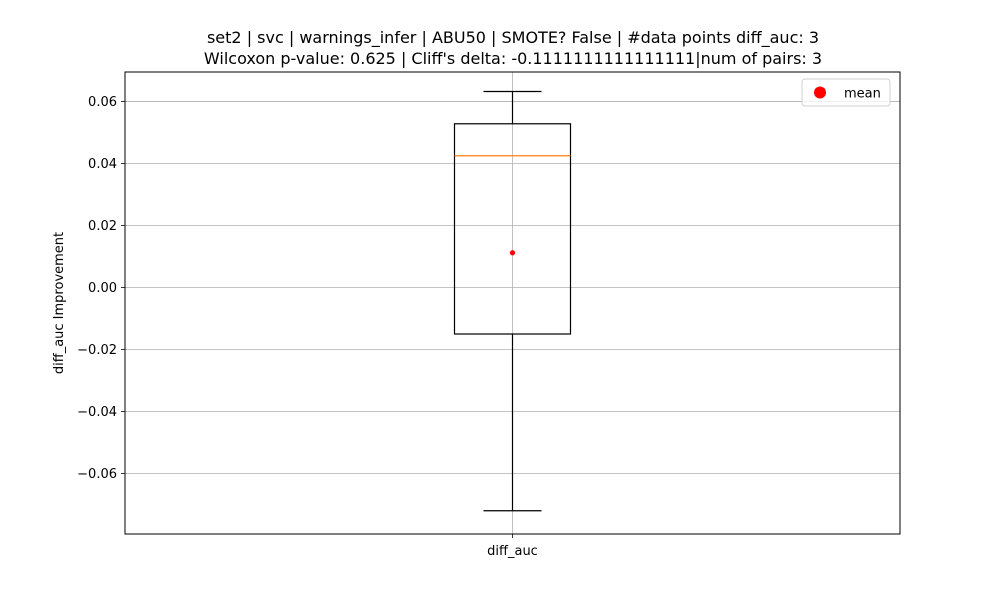  Describe the element at coordinates (102, 226) in the screenshot. I see `y-tick-label: 0.02` at that location.